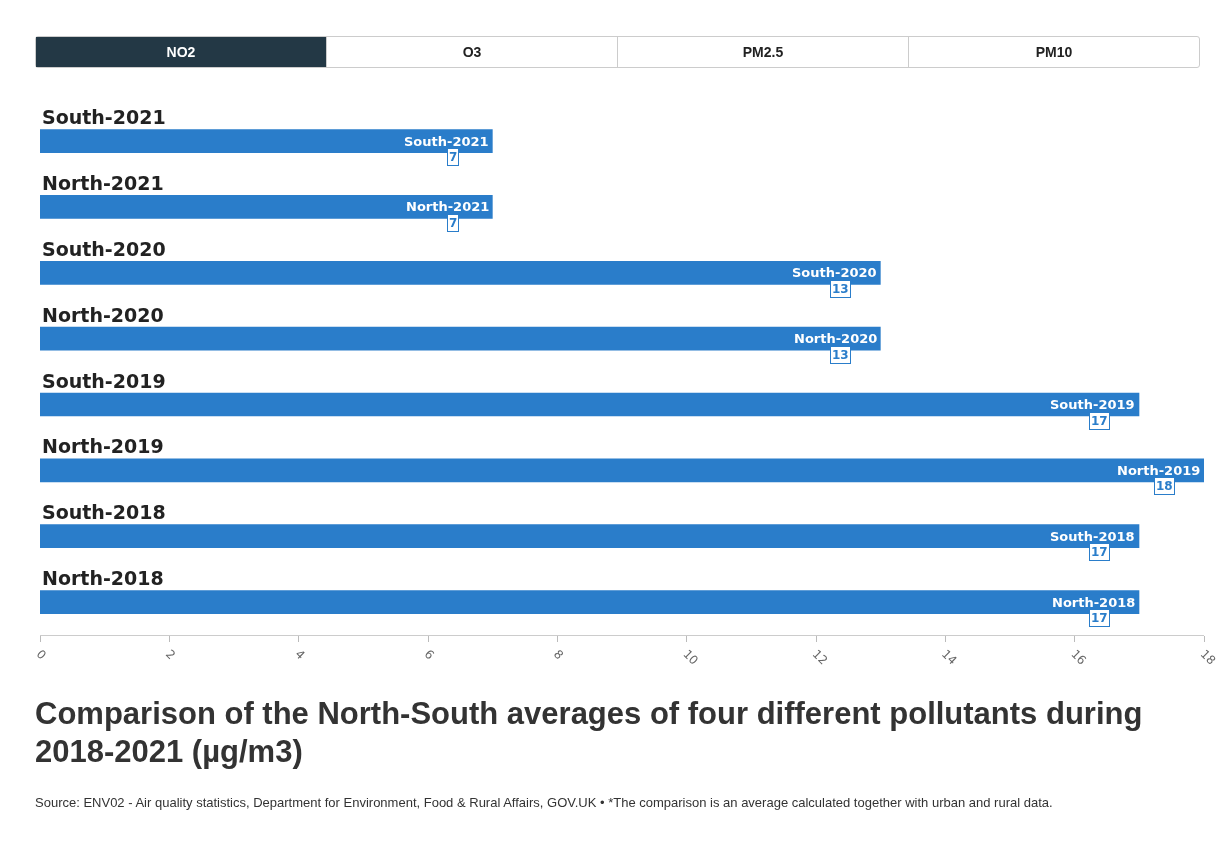 Image resolution: width=1229 pixels, height=846 pixels. What do you see at coordinates (104, 249) in the screenshot?
I see `y-tick-label: South-2020` at bounding box center [104, 249].